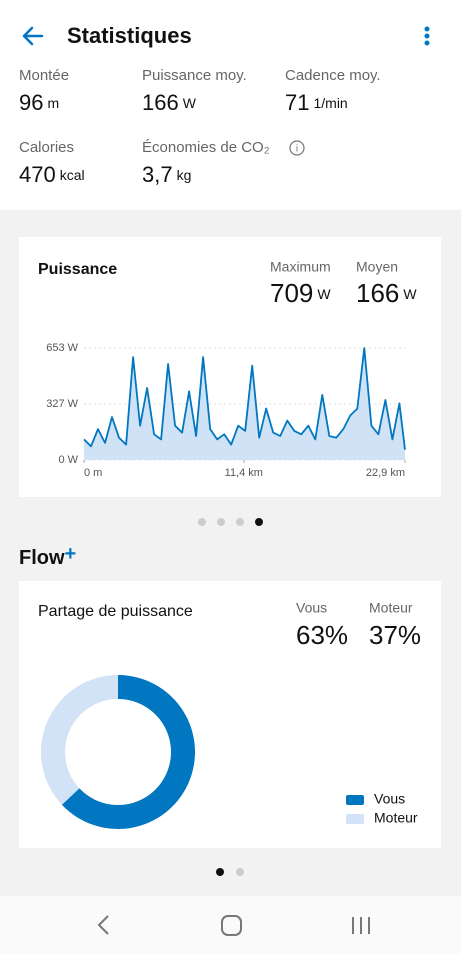 This screenshot has height=959, width=461. I want to click on legend-label: Moteur, so click(396, 818).